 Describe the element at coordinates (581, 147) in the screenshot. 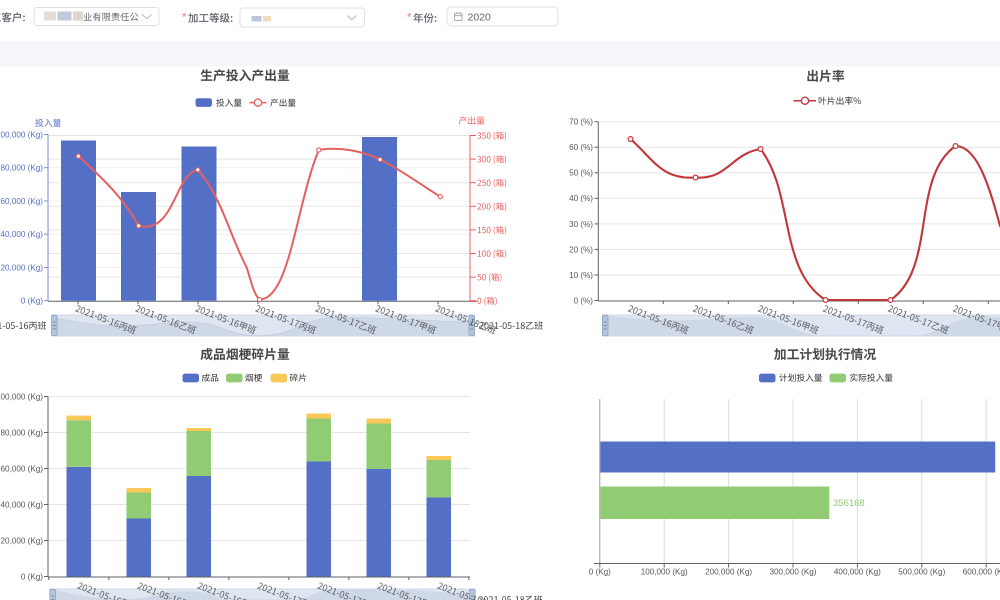

I see `svg-text: 60 (%)` at that location.